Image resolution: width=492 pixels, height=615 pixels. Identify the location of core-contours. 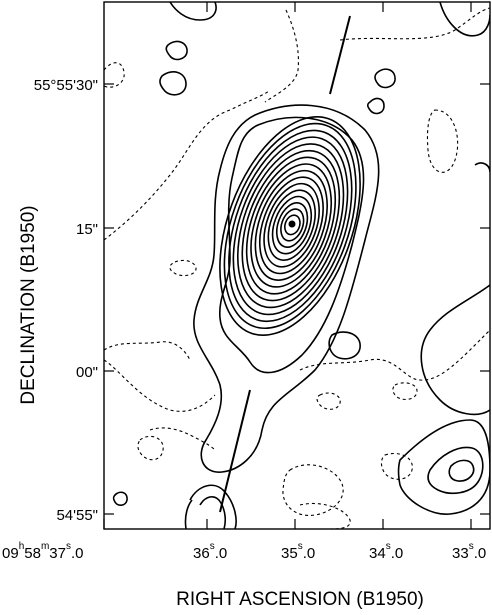
(290, 226).